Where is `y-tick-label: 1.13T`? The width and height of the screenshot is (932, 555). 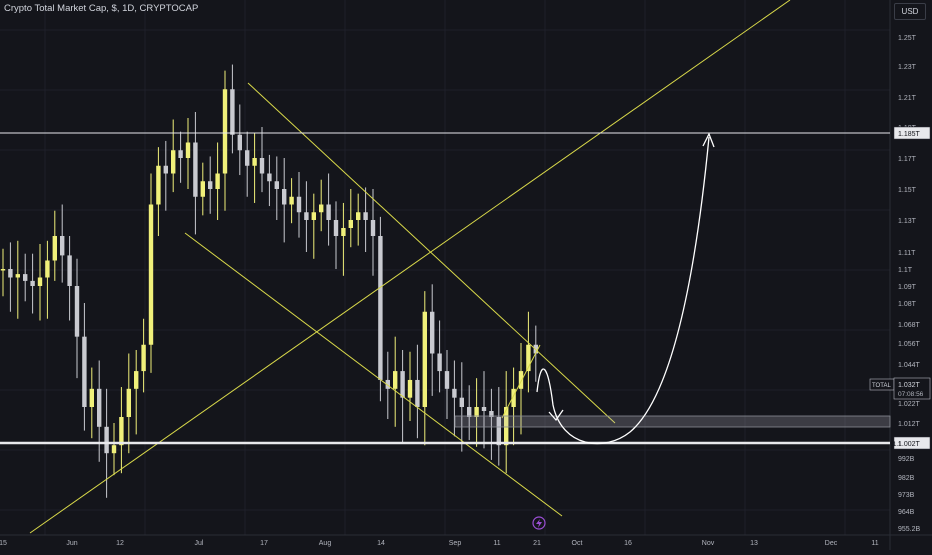 y-tick-label: 1.13T is located at coordinates (907, 221).